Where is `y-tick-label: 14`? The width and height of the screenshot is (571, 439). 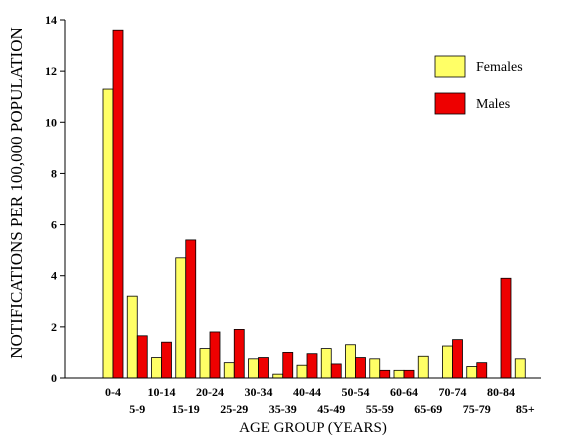 y-tick-label: 14 is located at coordinates (51, 20).